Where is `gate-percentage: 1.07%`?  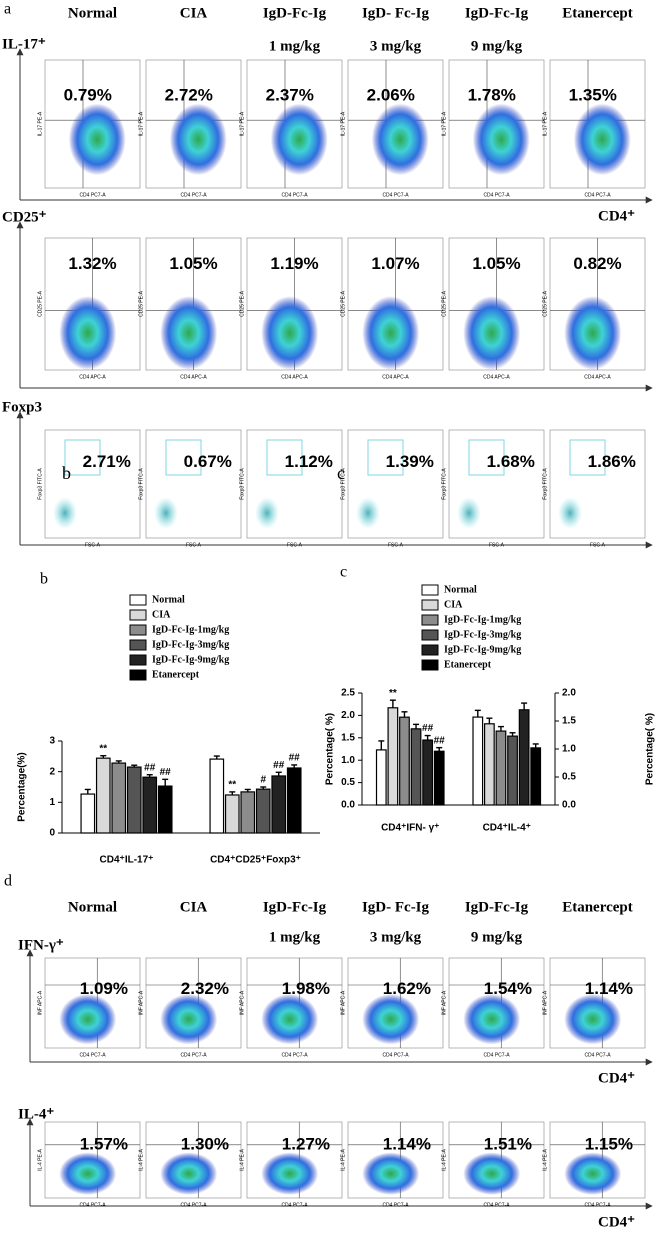 gate-percentage: 1.07% is located at coordinates (395, 263).